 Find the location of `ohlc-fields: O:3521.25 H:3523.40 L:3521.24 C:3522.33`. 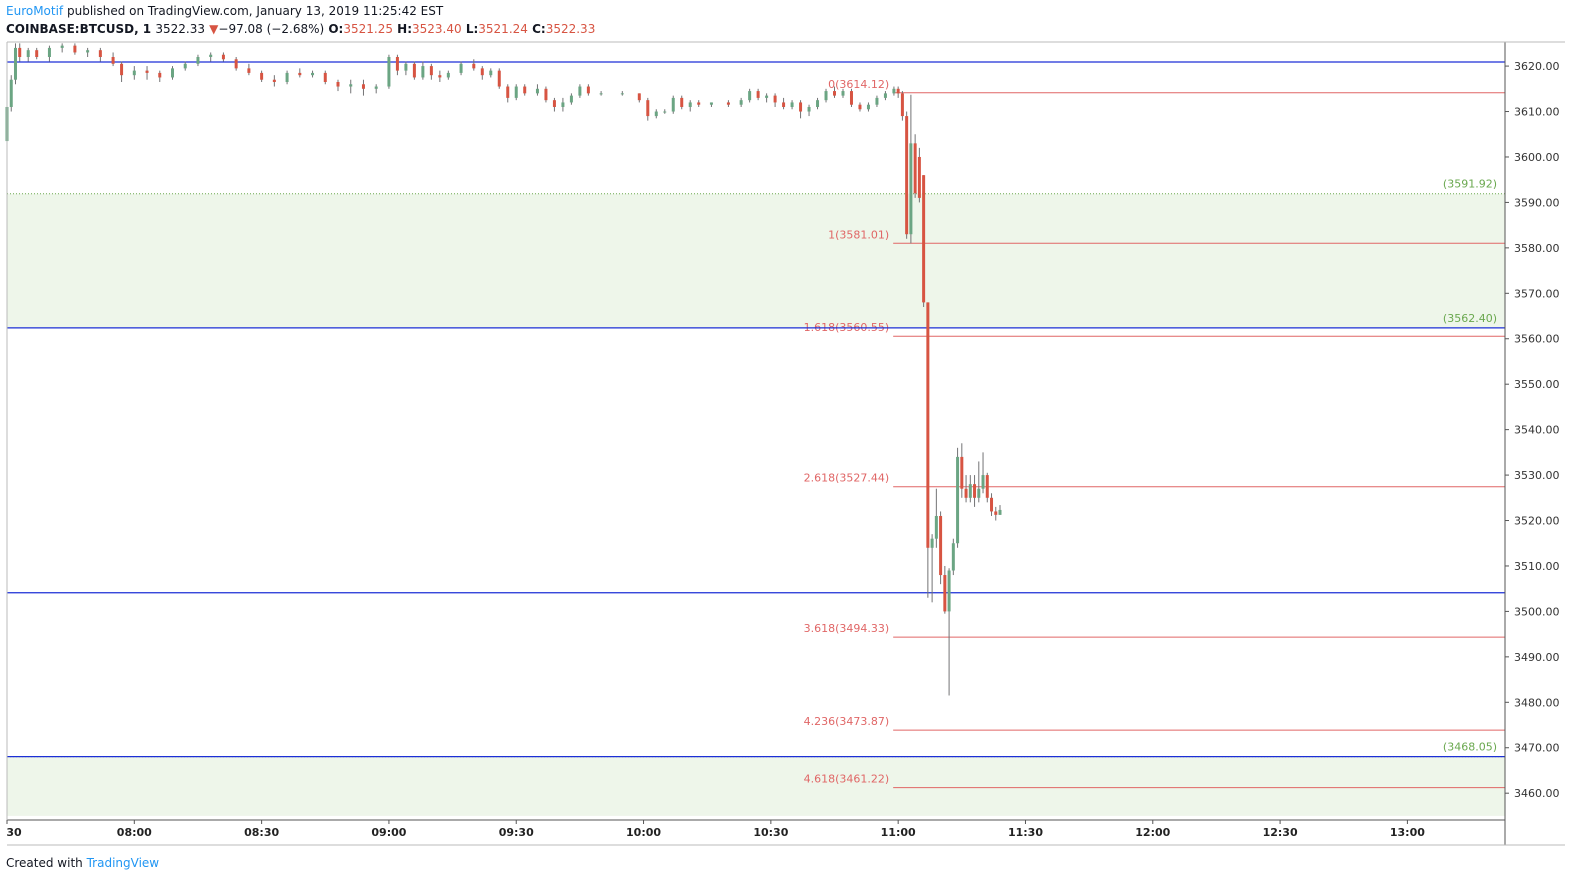

ohlc-fields: O:3521.25 H:3523.40 L:3521.24 C:3522.33 is located at coordinates (461, 29).